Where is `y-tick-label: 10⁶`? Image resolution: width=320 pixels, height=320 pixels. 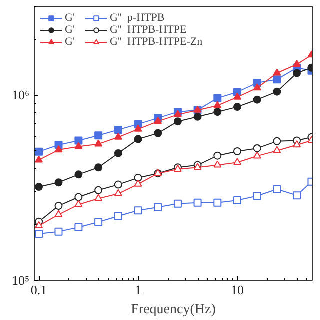
y-tick-label: 10⁶ is located at coordinates (21, 95).